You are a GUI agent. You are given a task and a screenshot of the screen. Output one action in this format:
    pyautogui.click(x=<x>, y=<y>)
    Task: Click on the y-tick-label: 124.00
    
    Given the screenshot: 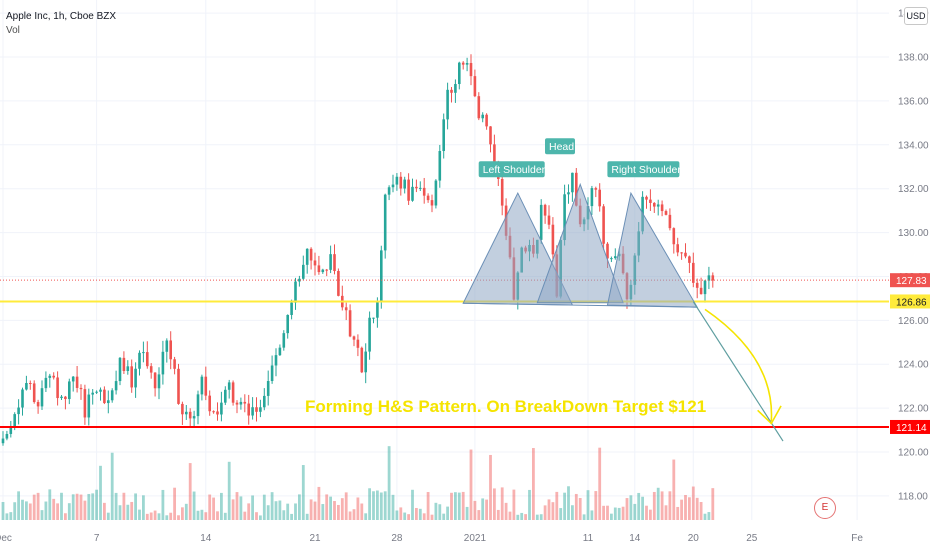 What is the action you would take?
    pyautogui.click(x=913, y=365)
    